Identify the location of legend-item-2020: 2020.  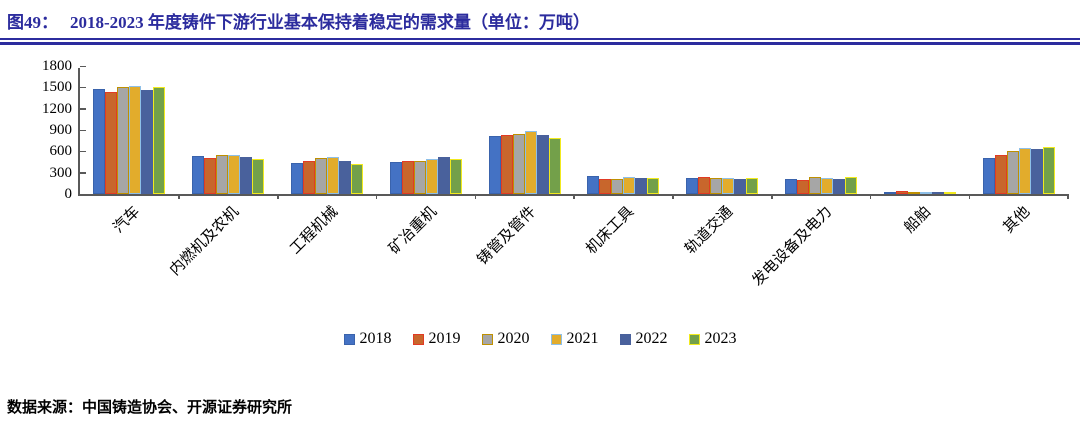
(505, 339).